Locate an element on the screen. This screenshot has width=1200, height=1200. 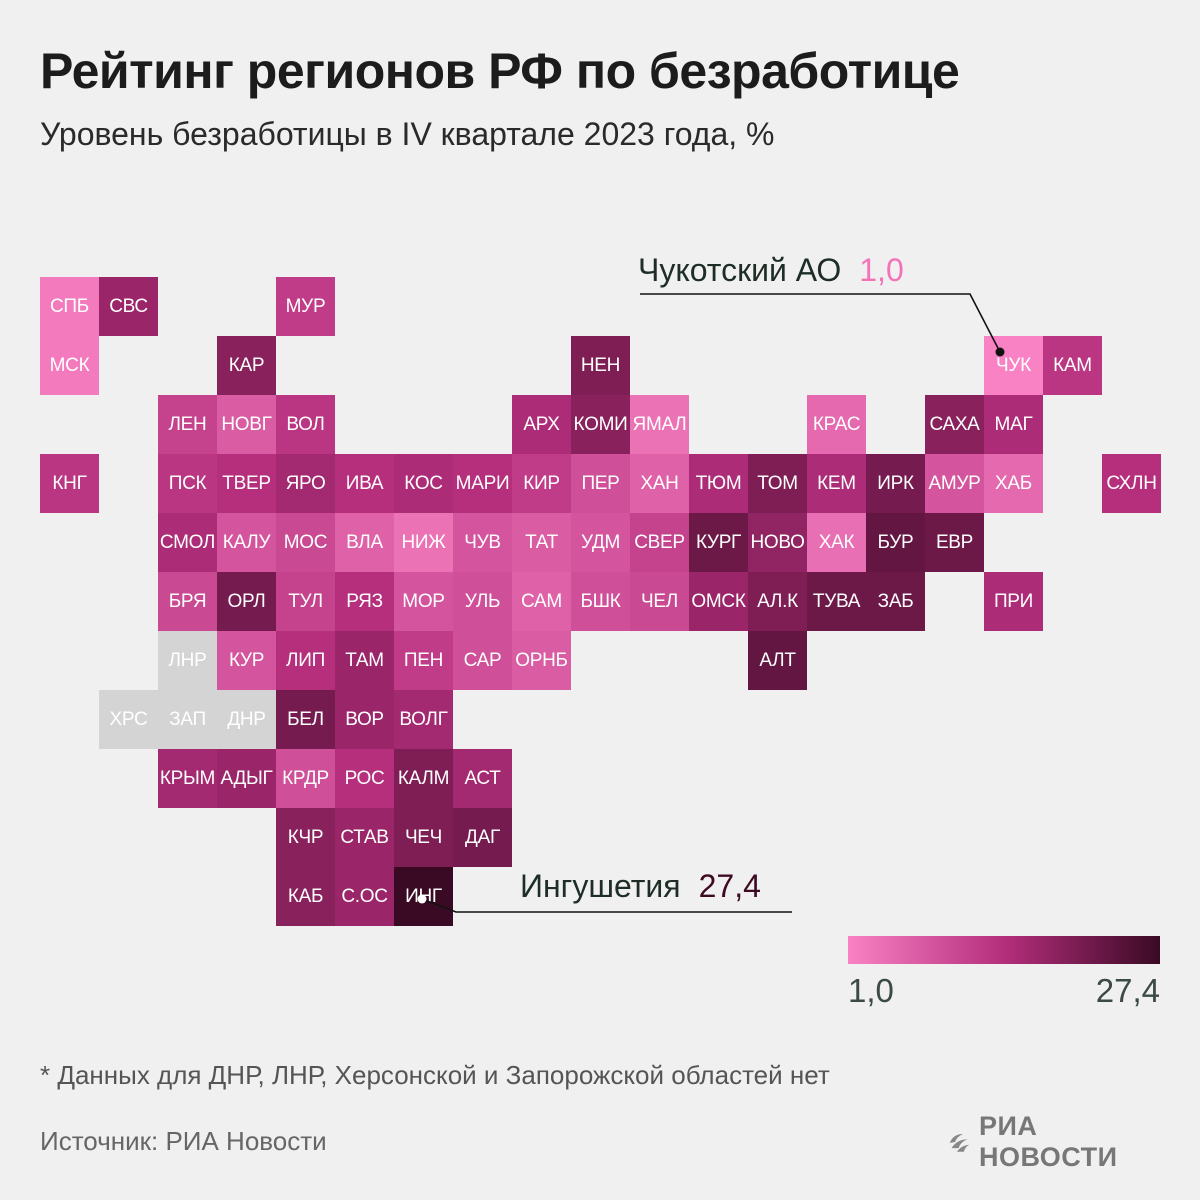
region-cell: ЧУК is located at coordinates (1013, 365).